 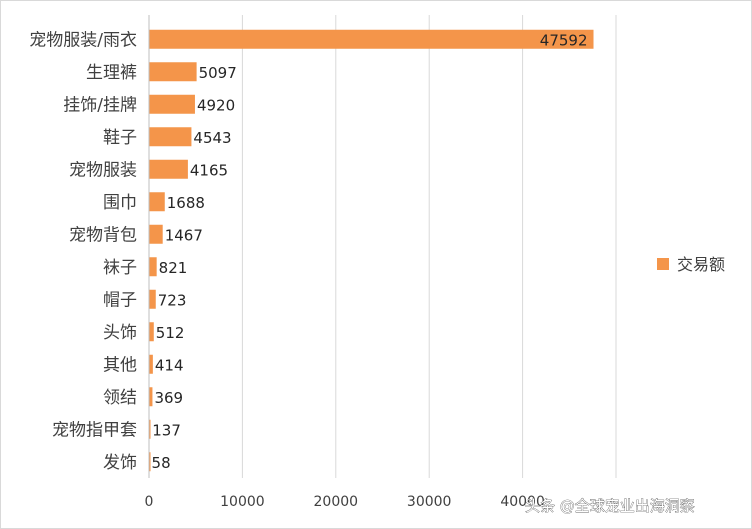 I want to click on data-label: 58, so click(x=161, y=463).